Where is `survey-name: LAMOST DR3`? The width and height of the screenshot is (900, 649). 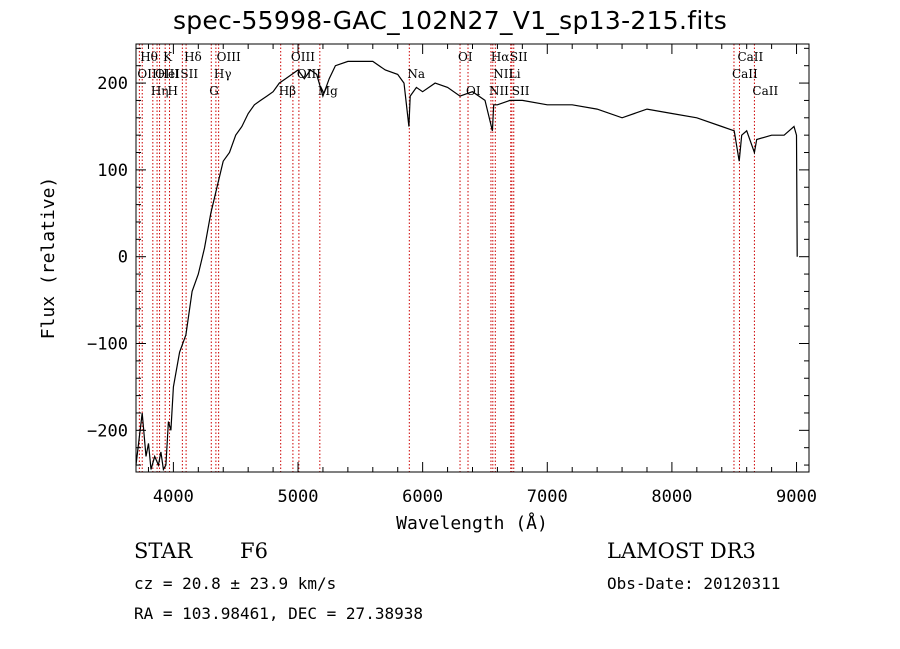 survey-name: LAMOST DR3 is located at coordinates (681, 551).